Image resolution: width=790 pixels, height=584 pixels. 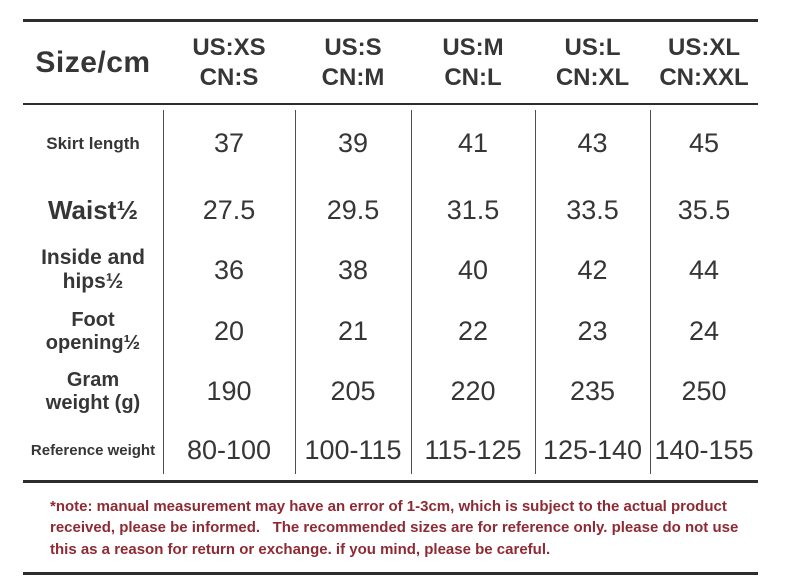 What do you see at coordinates (353, 269) in the screenshot?
I see `size-value: 38` at bounding box center [353, 269].